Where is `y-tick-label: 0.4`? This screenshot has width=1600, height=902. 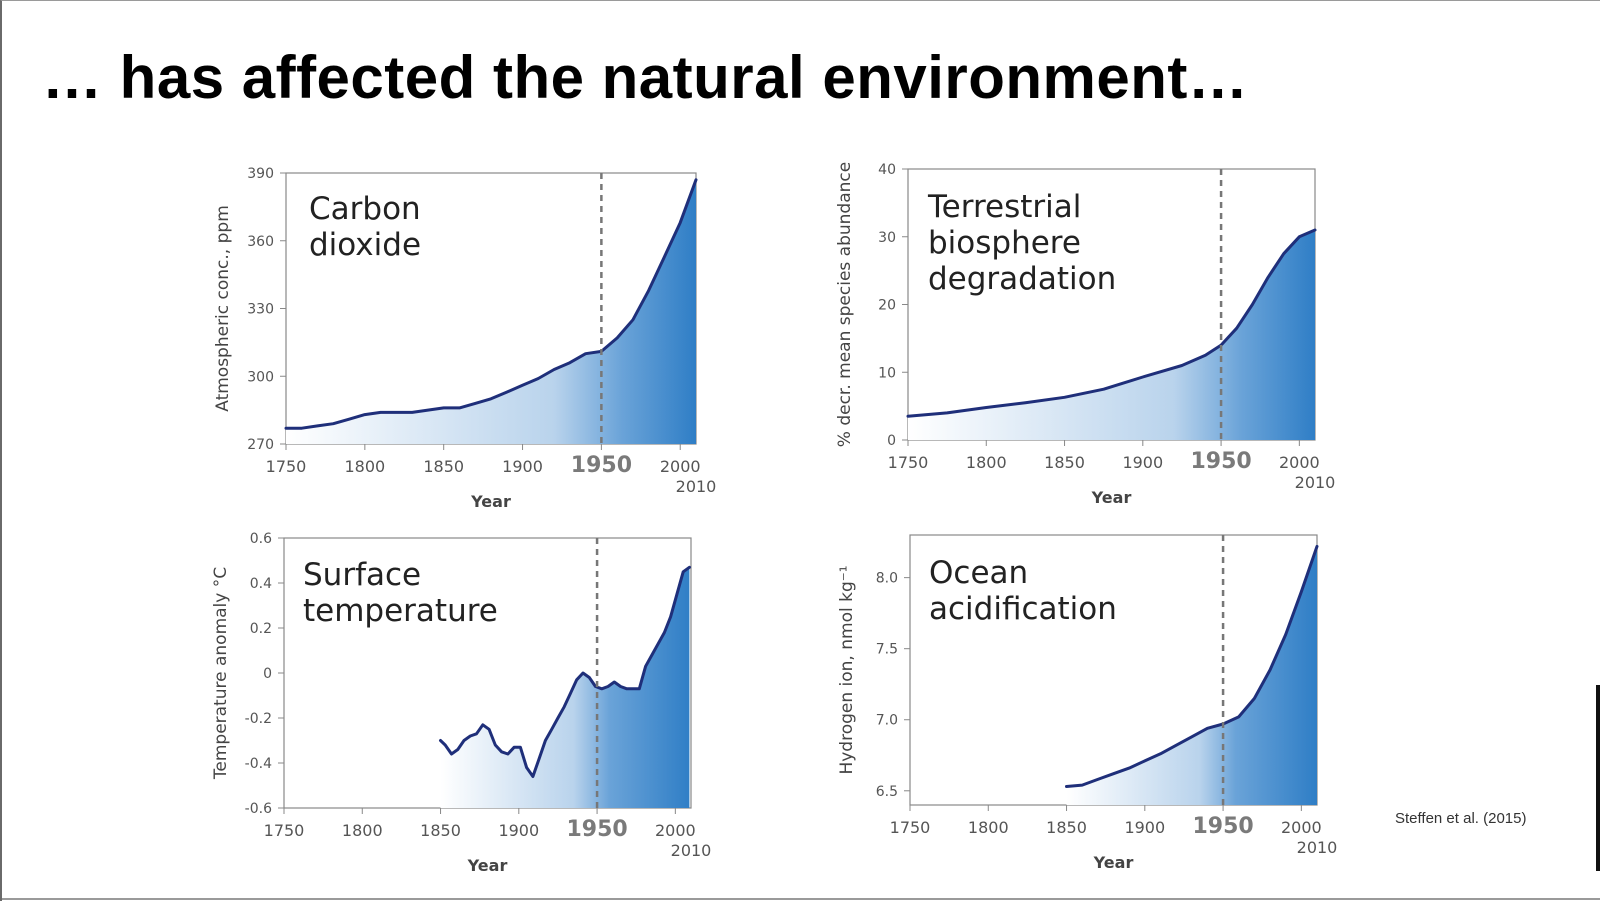
y-tick-label: 0.4 is located at coordinates (261, 584).